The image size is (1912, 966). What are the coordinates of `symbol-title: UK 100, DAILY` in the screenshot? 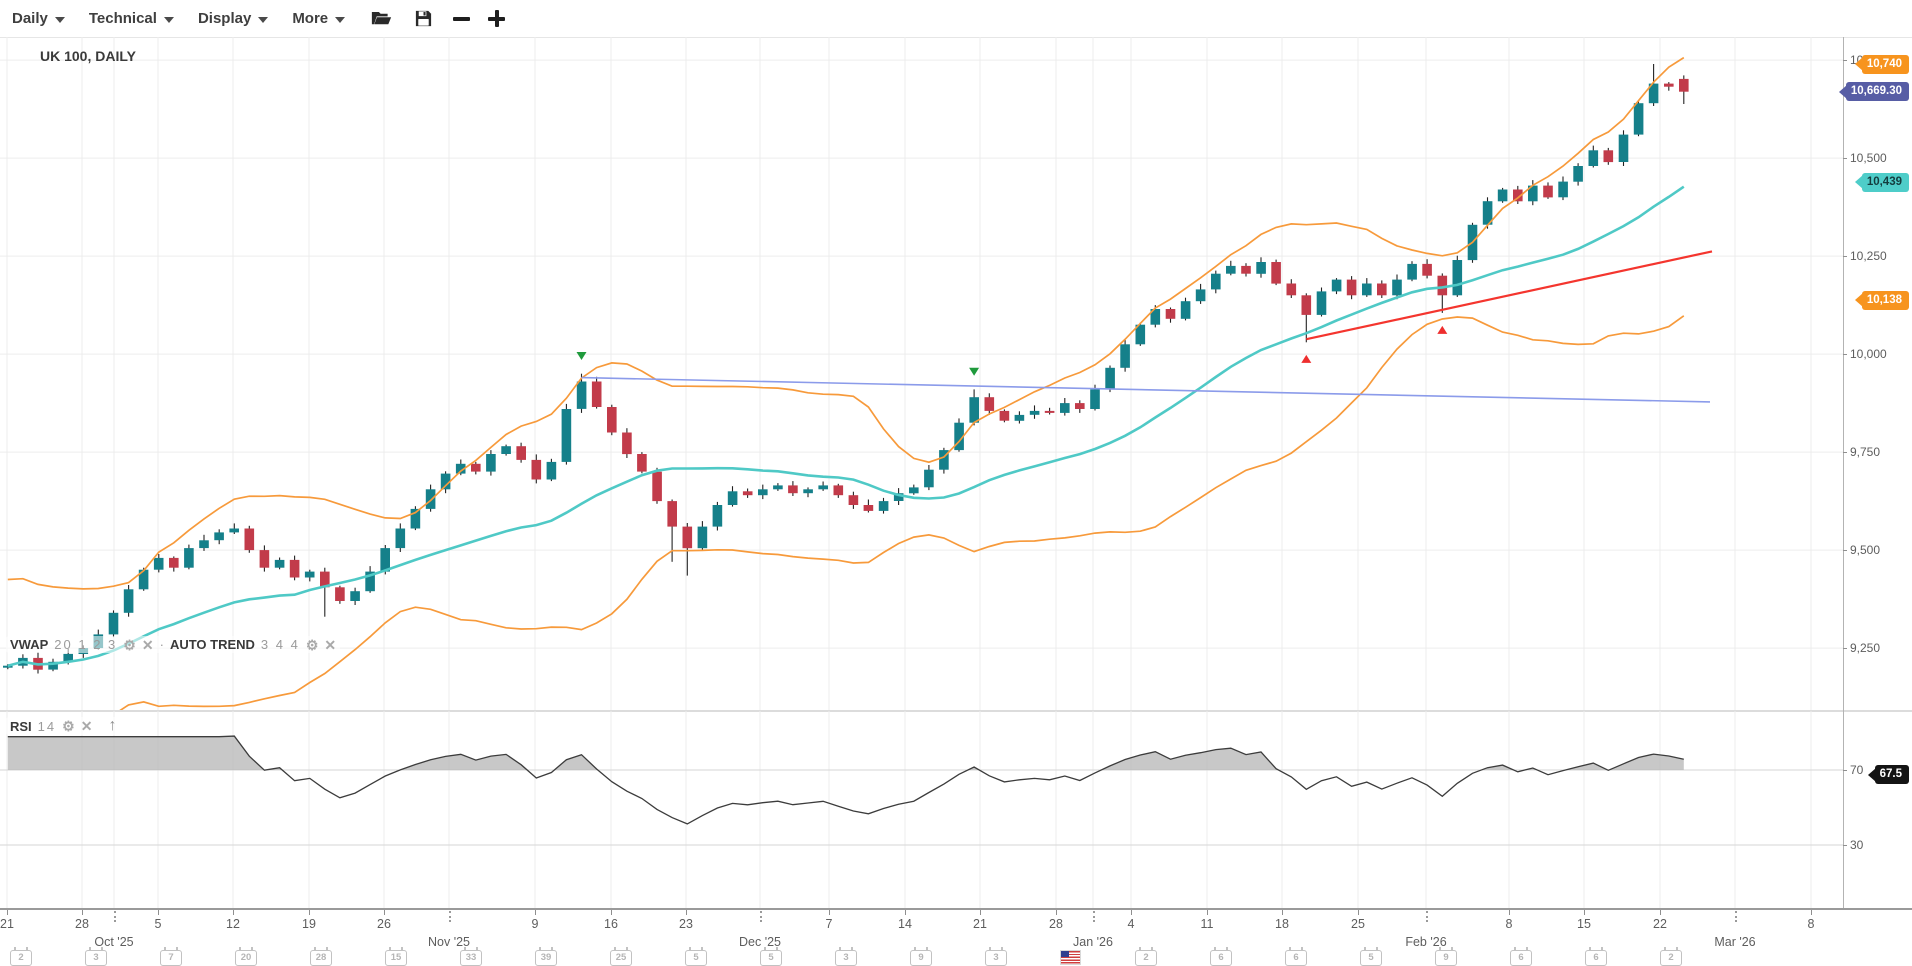 It's located at (88, 56).